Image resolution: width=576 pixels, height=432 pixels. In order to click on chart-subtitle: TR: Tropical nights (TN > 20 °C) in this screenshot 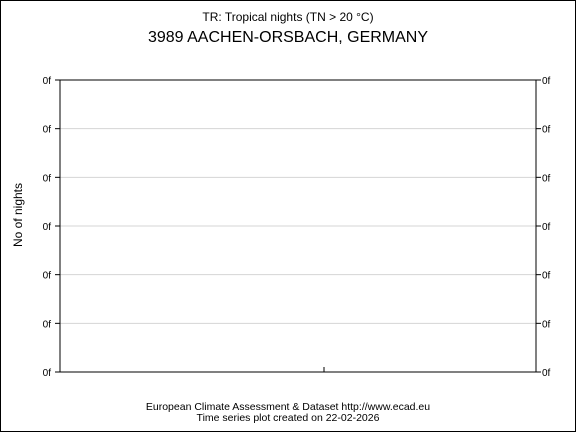, I will do `click(287, 17)`.